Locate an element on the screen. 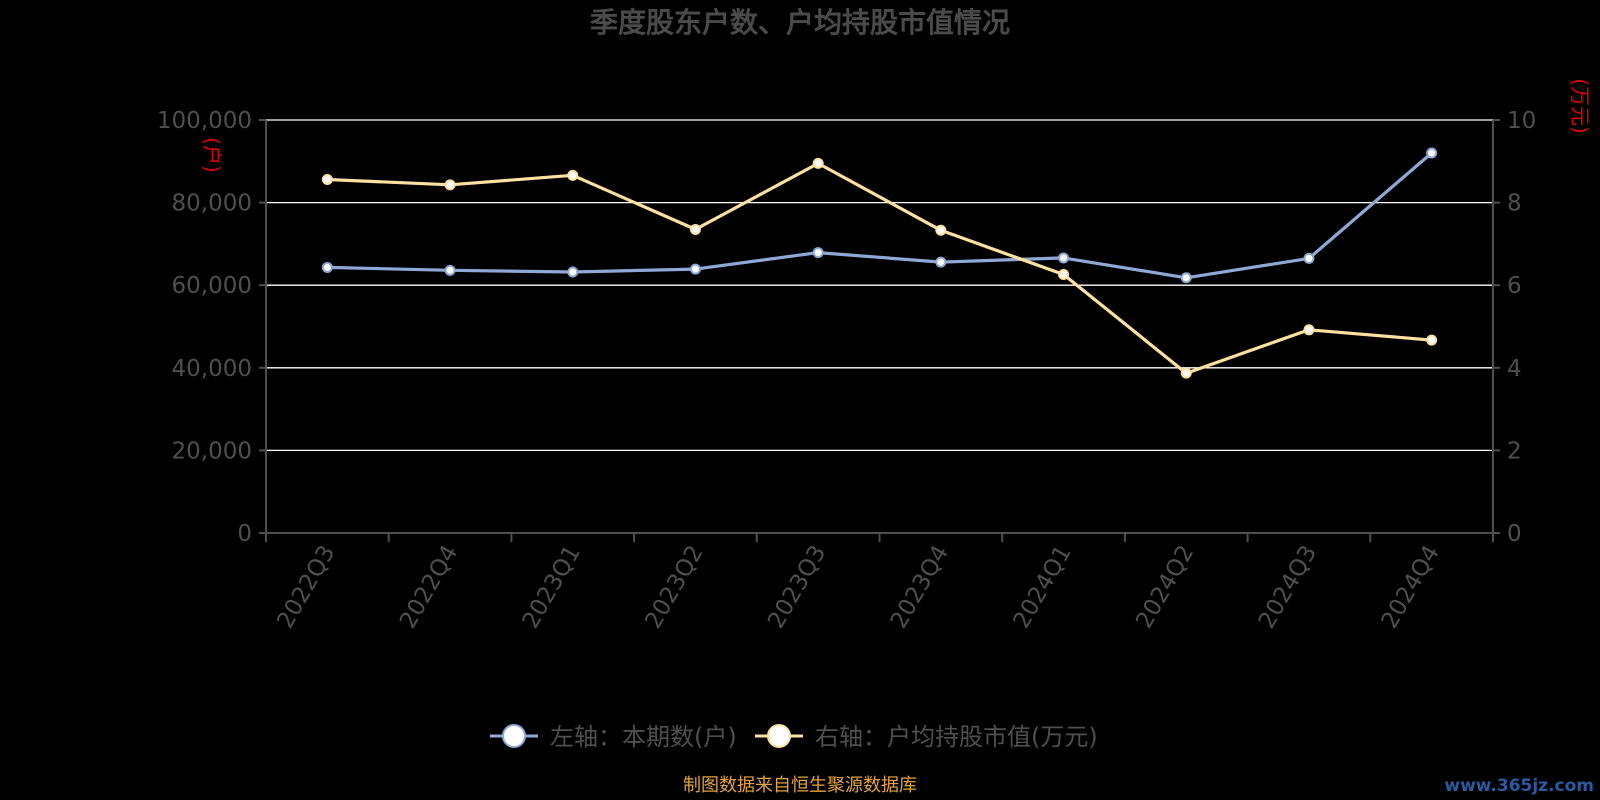 The image size is (1600, 800). x-tick-label: 2024Q2 is located at coordinates (1165, 587).